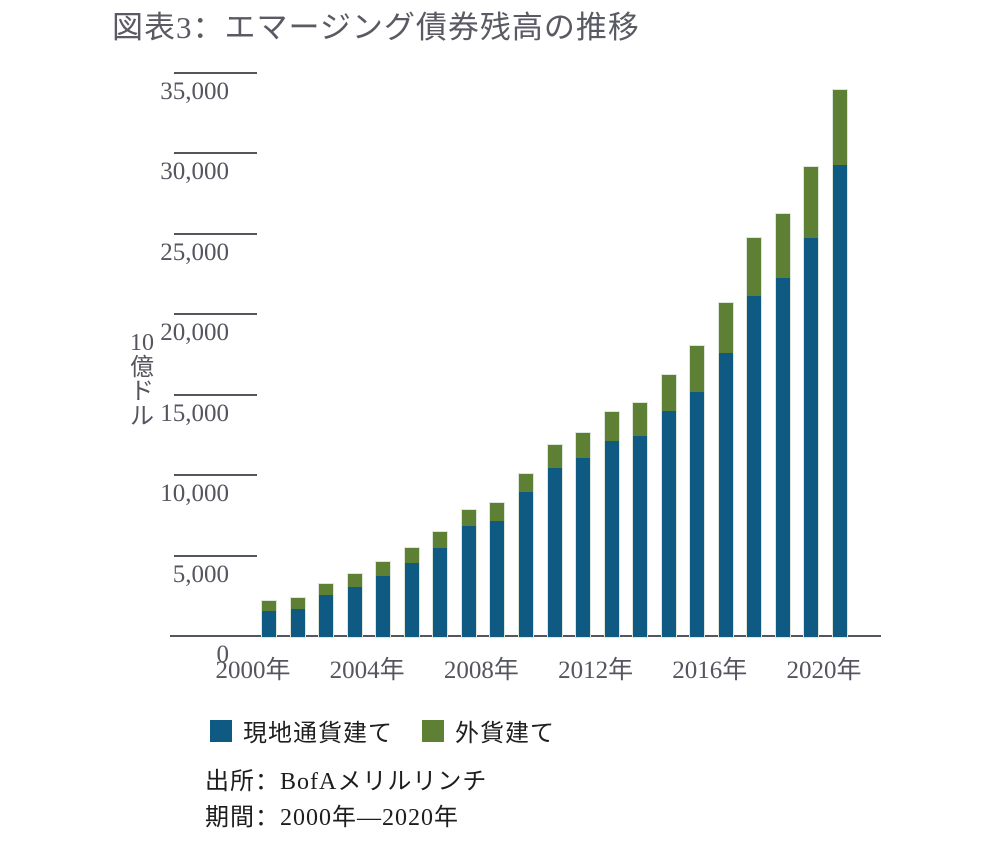 Image resolution: width=1003 pixels, height=851 pixels. What do you see at coordinates (640, 536) in the screenshot?
I see `bar-segment-local-2013` at bounding box center [640, 536].